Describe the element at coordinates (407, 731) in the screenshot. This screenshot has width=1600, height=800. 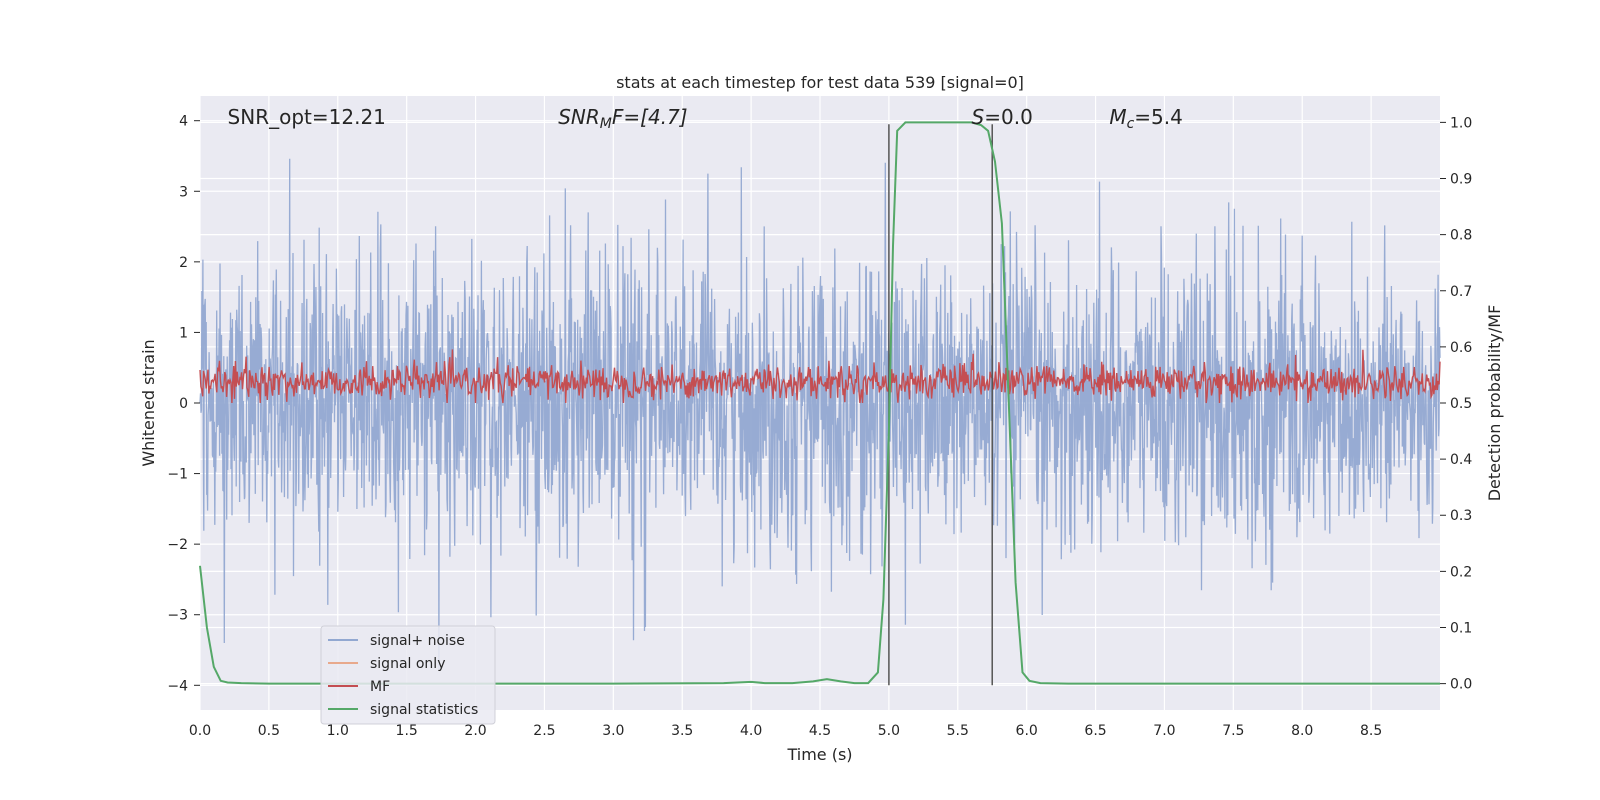
I see `x-tick-label: 1.5` at that location.